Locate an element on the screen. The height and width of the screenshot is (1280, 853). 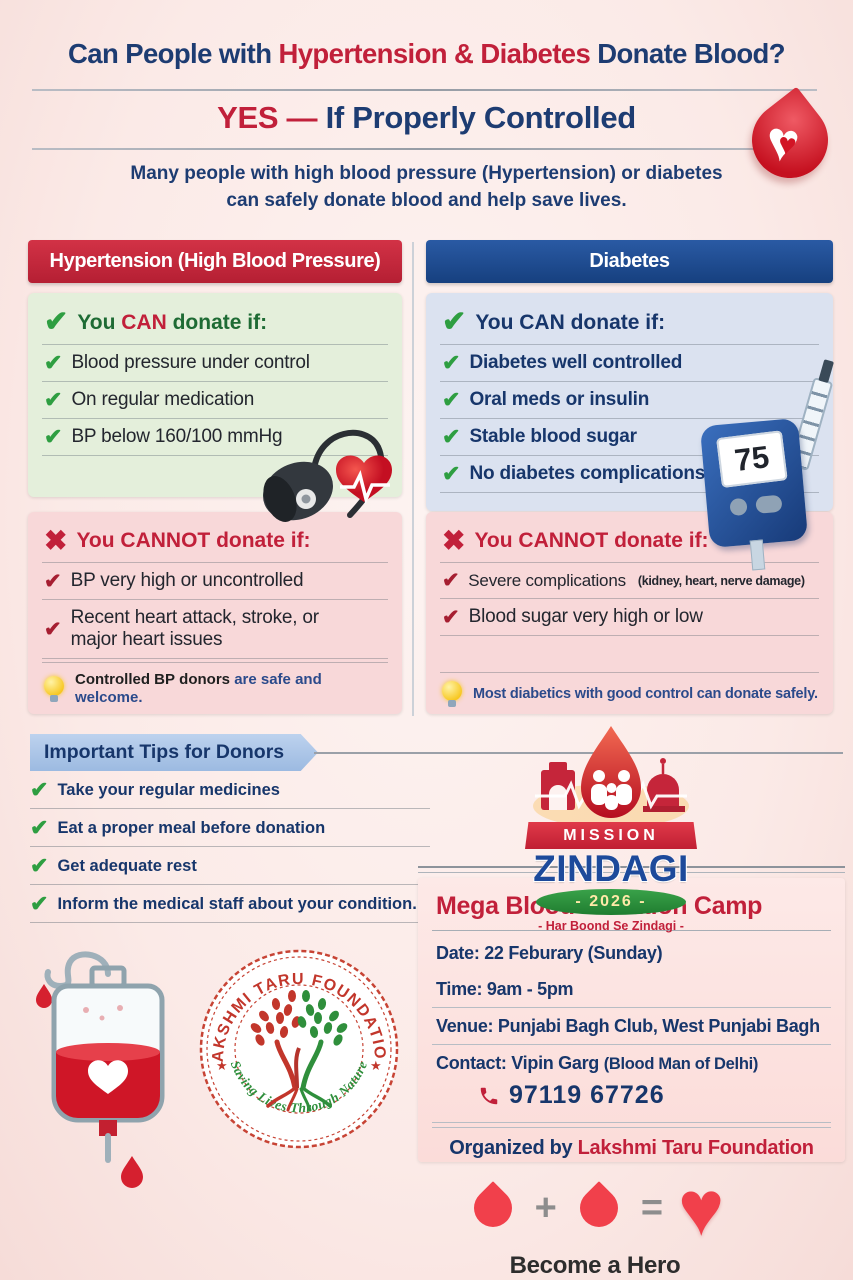
tip-text: Eat a proper meal before donation is located at coordinates (191, 827).